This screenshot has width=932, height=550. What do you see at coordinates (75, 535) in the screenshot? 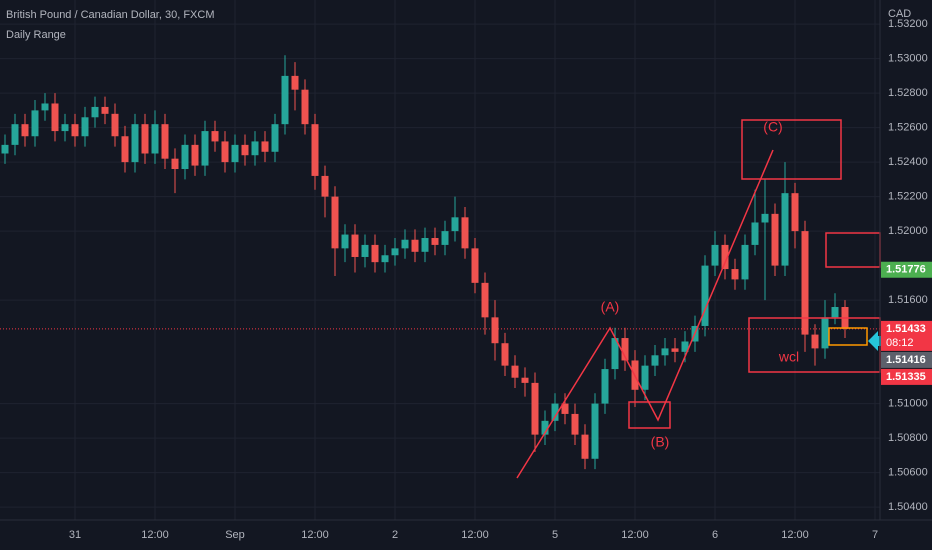
I see `x-tick-label: 31` at bounding box center [75, 535].